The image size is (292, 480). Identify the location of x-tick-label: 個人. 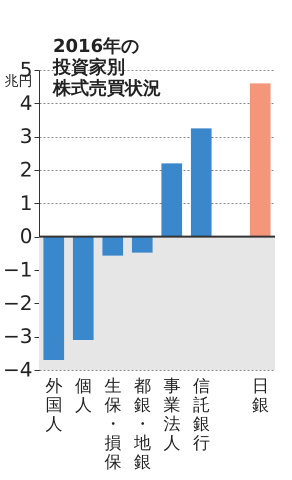
(83, 396).